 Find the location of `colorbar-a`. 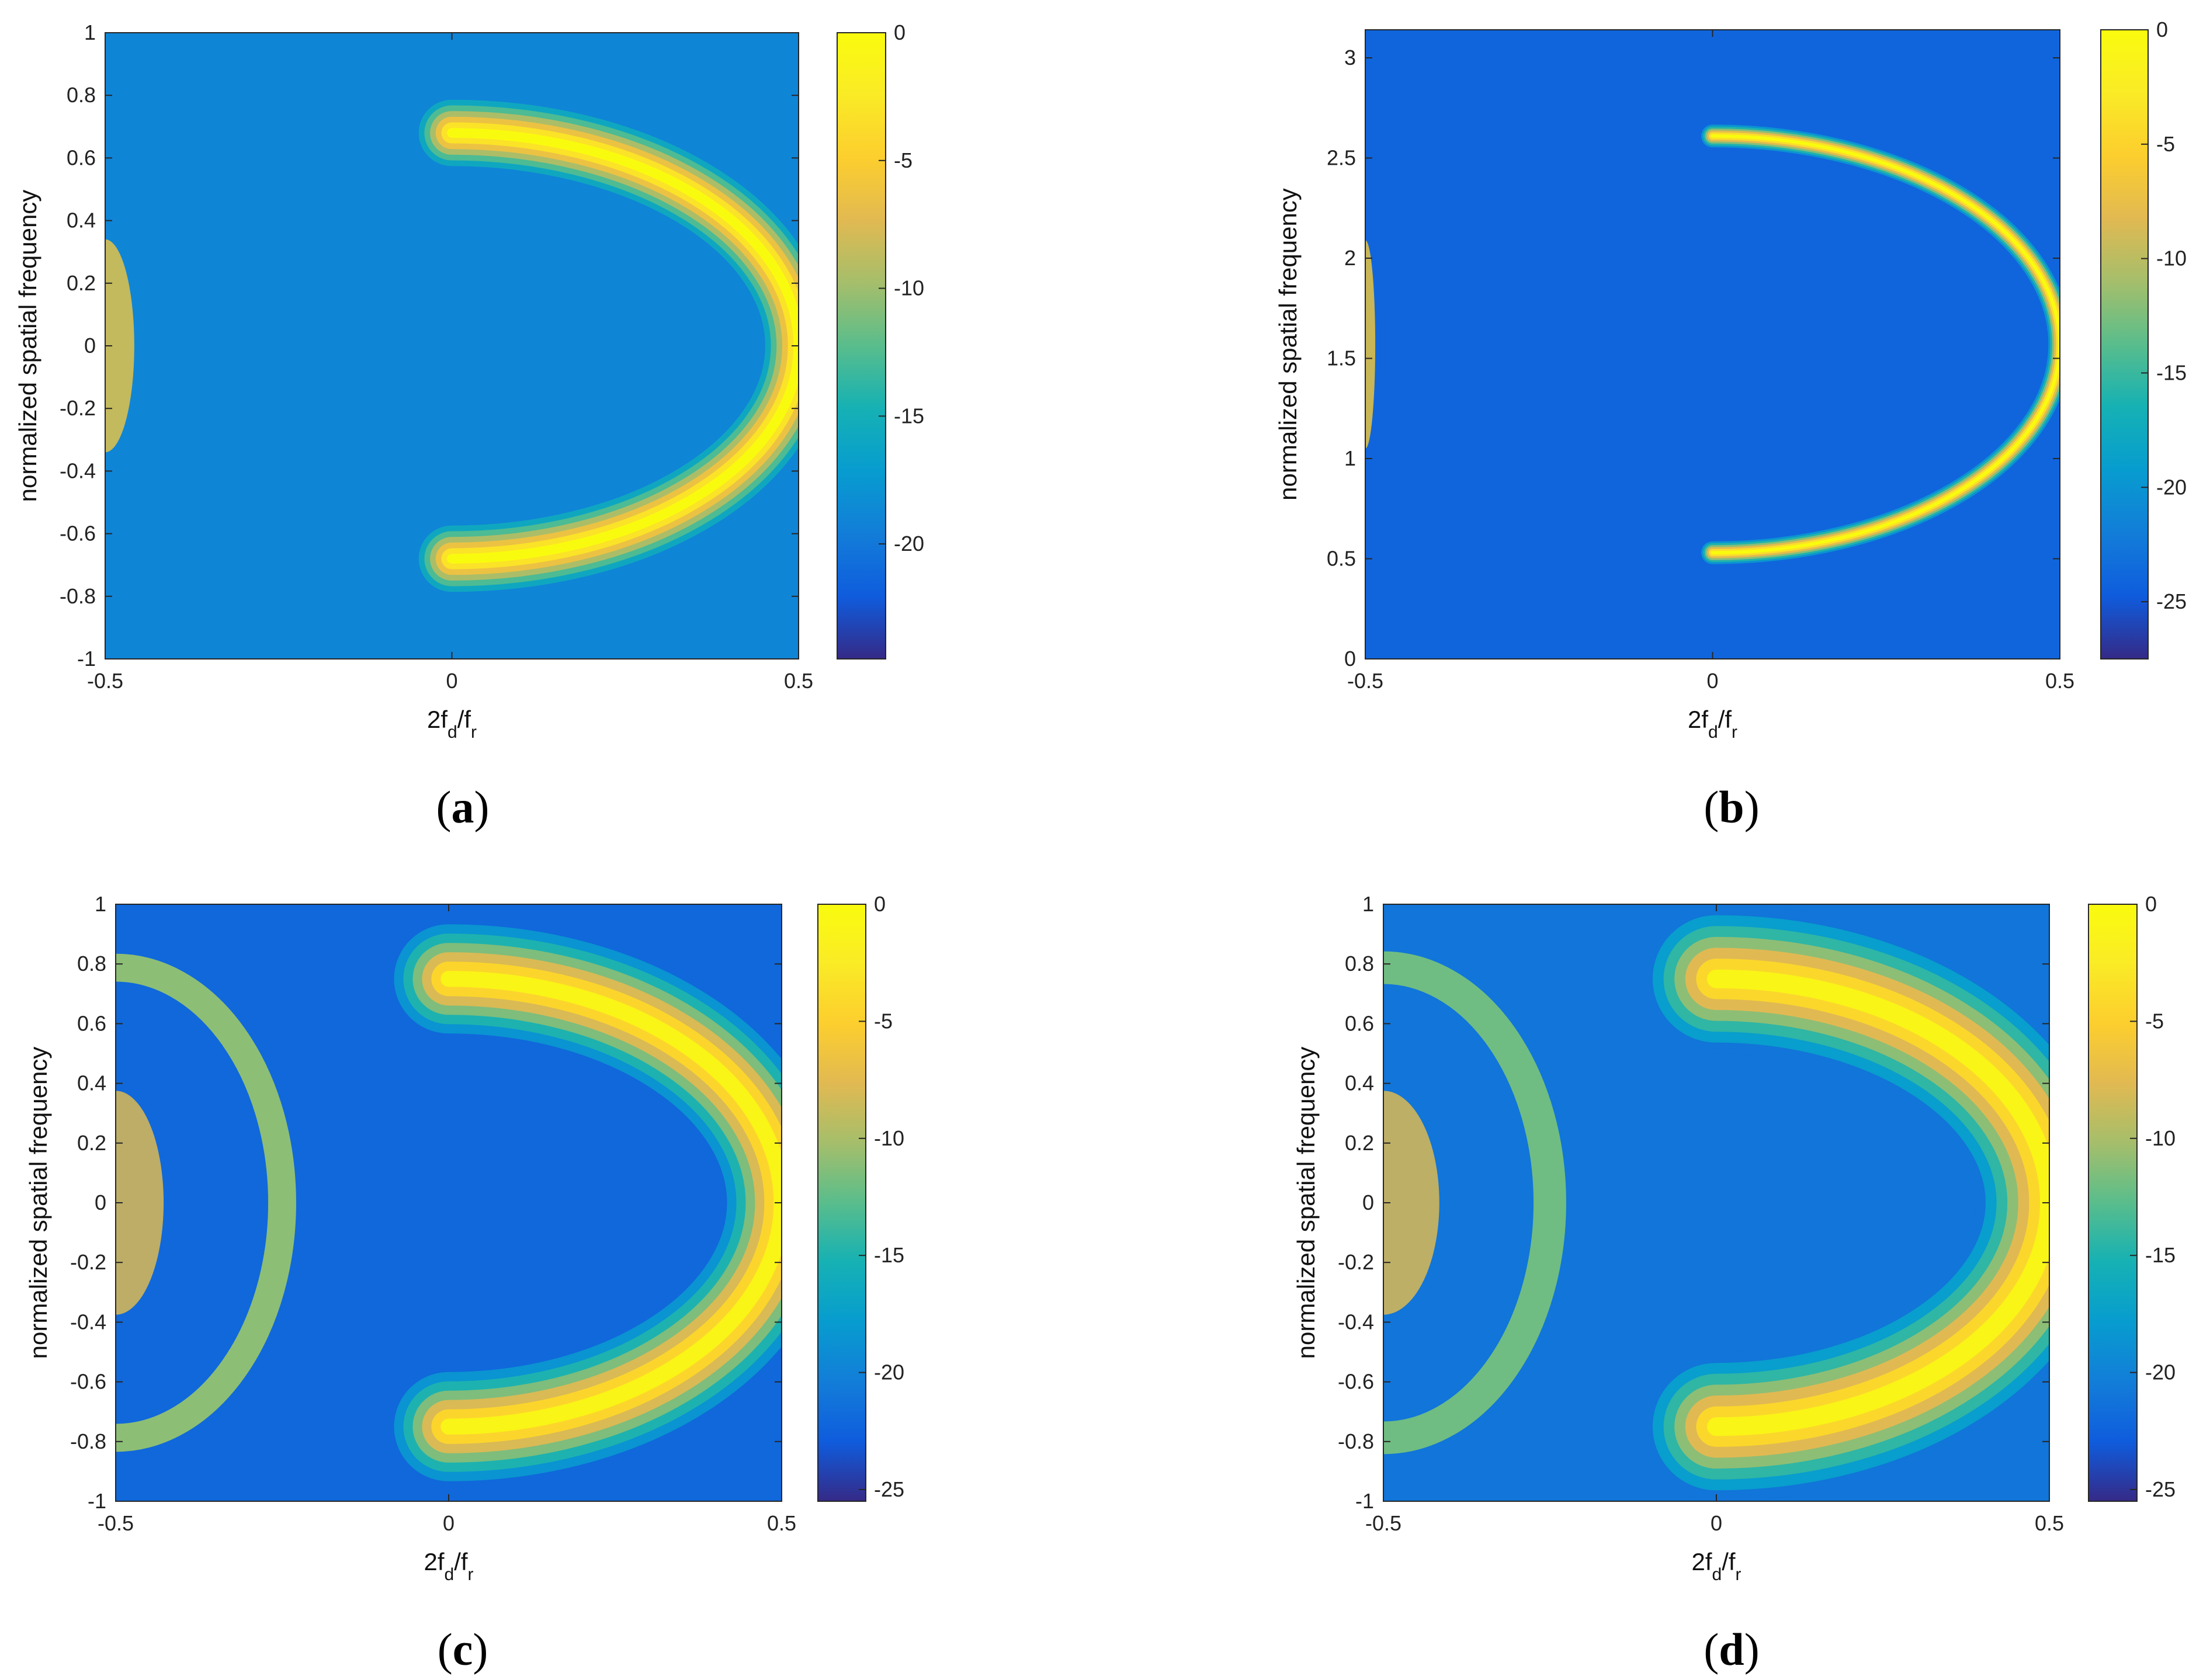

colorbar-a is located at coordinates (861, 345).